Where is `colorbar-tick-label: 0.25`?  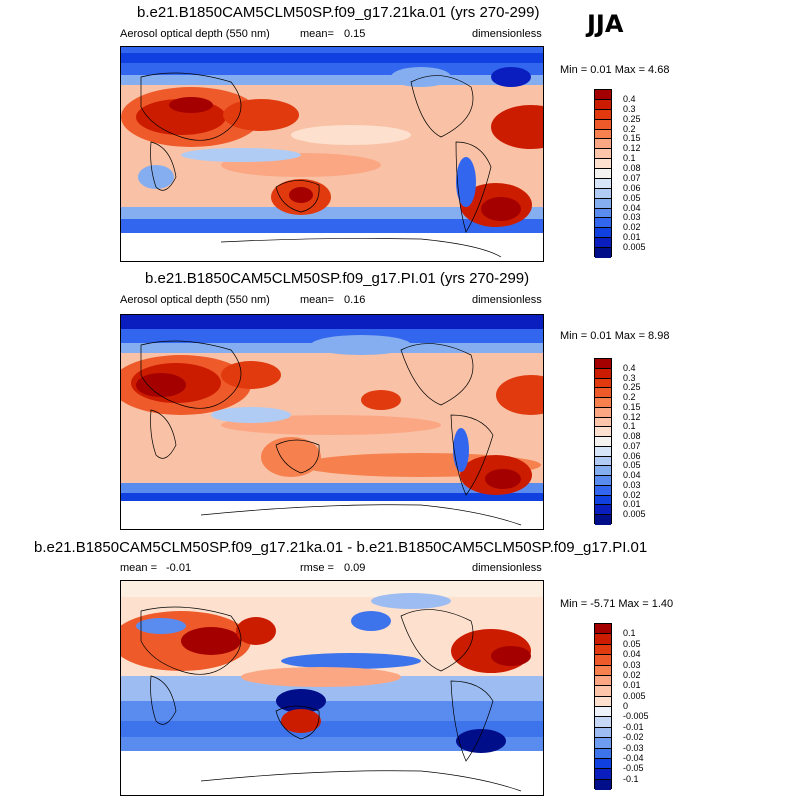
colorbar-tick-label: 0.25 is located at coordinates (632, 387).